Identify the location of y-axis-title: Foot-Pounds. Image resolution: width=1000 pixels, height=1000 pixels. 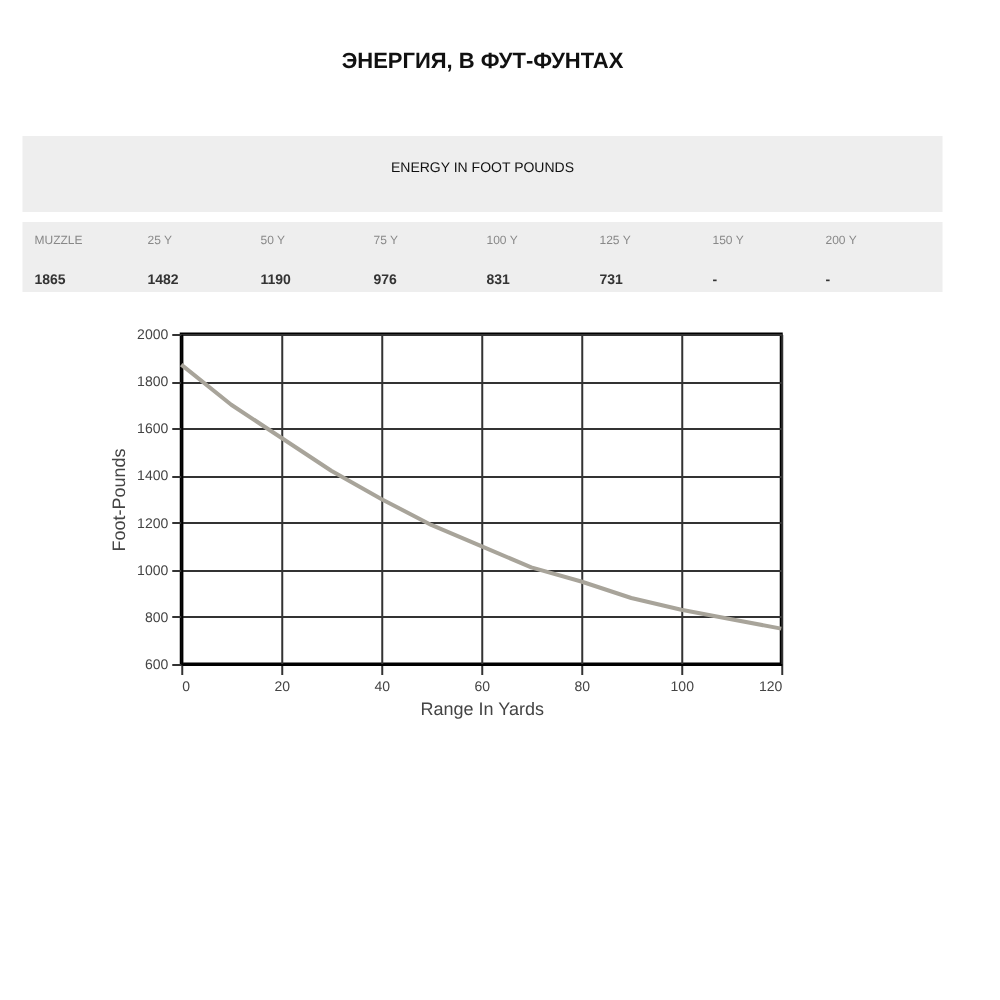
(119, 499).